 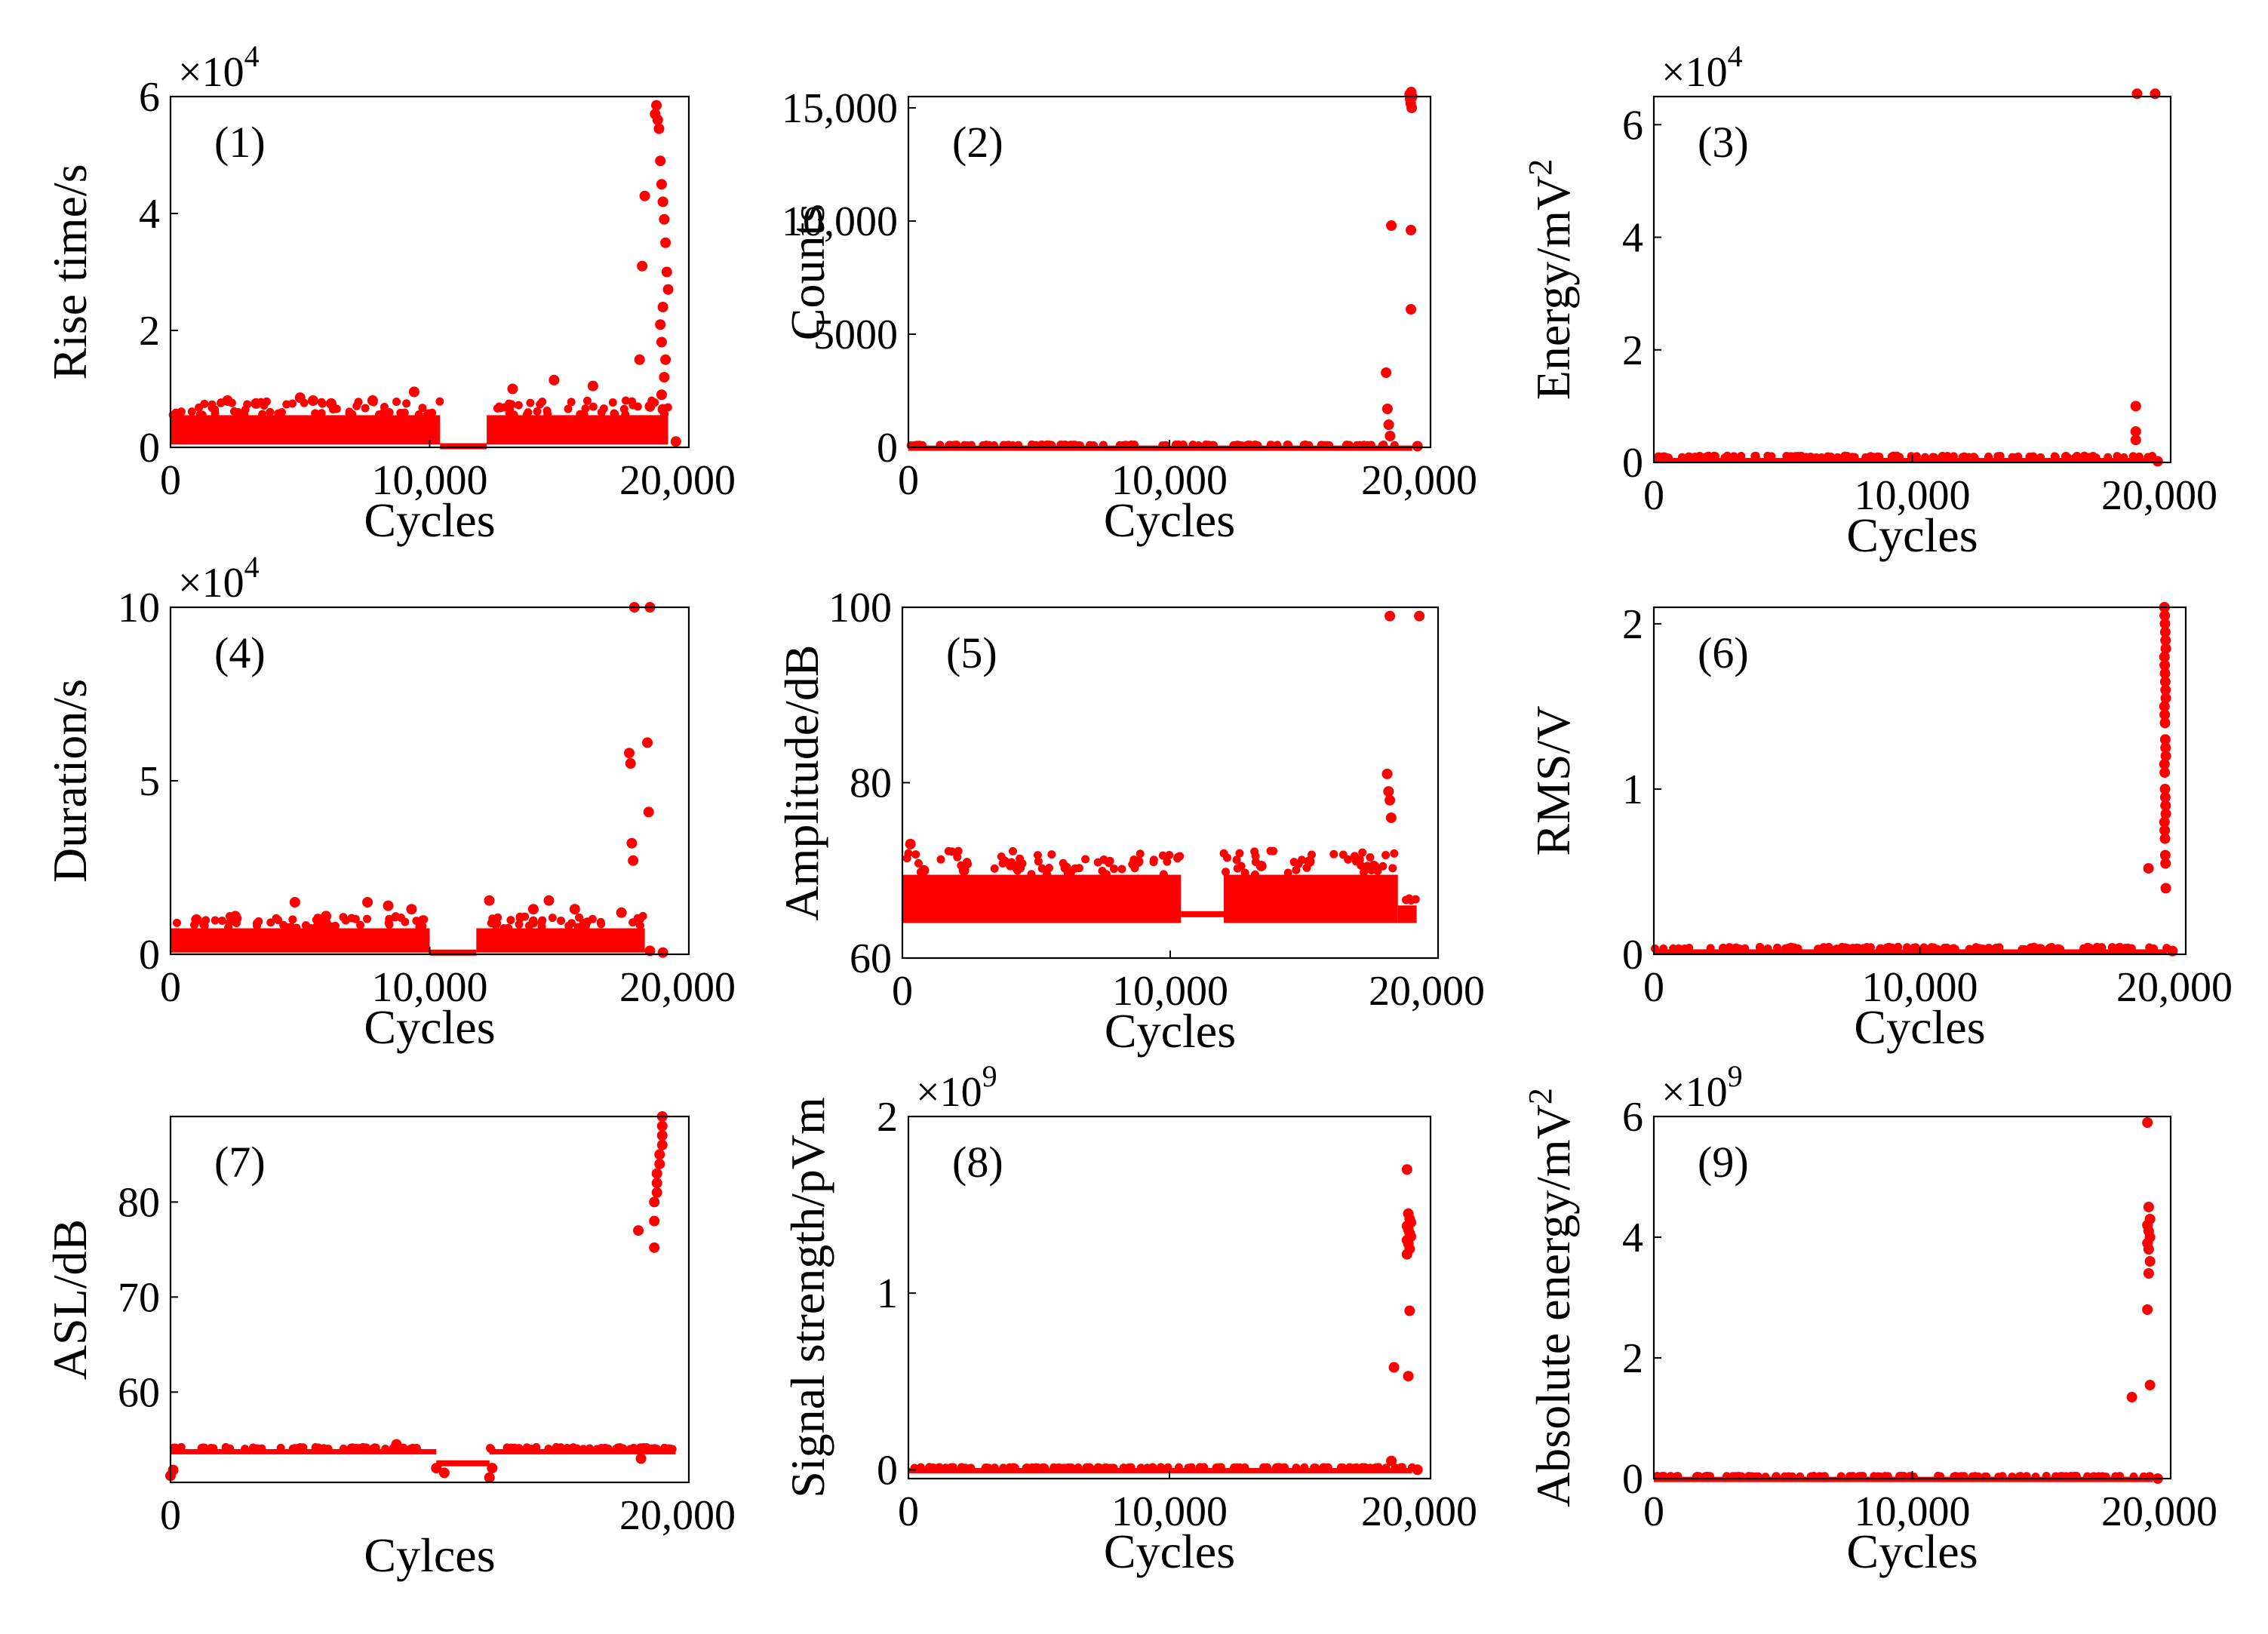 What do you see at coordinates (1632, 955) in the screenshot?
I see `y-tick-label-6-1: 0` at bounding box center [1632, 955].